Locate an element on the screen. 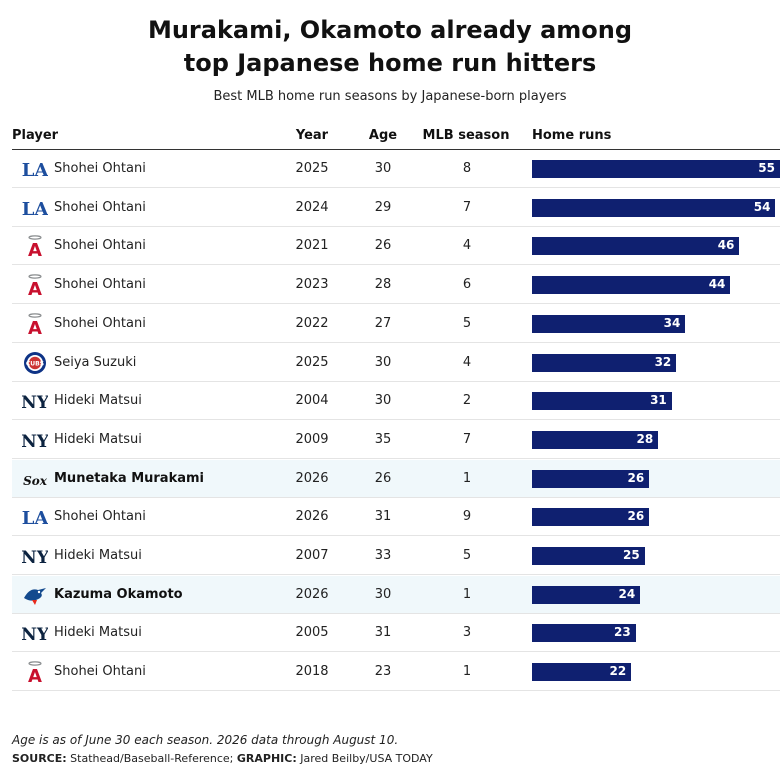 The width and height of the screenshot is (780, 780). home-run-value-label: 31 is located at coordinates (658, 400).